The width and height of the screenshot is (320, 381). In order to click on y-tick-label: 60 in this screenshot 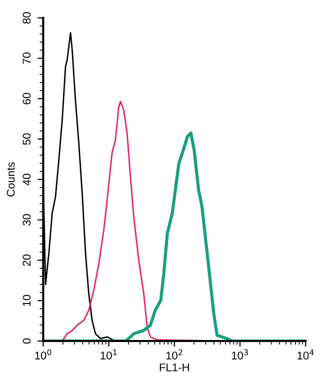, I will do `click(26, 98)`.